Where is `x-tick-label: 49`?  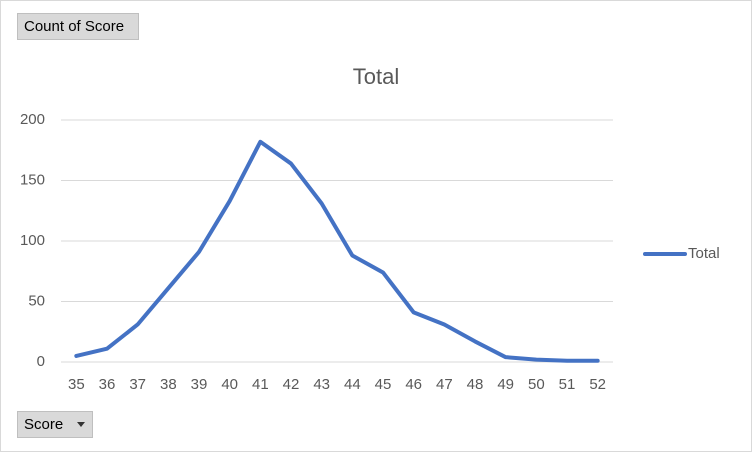 x-tick-label: 49 is located at coordinates (505, 384).